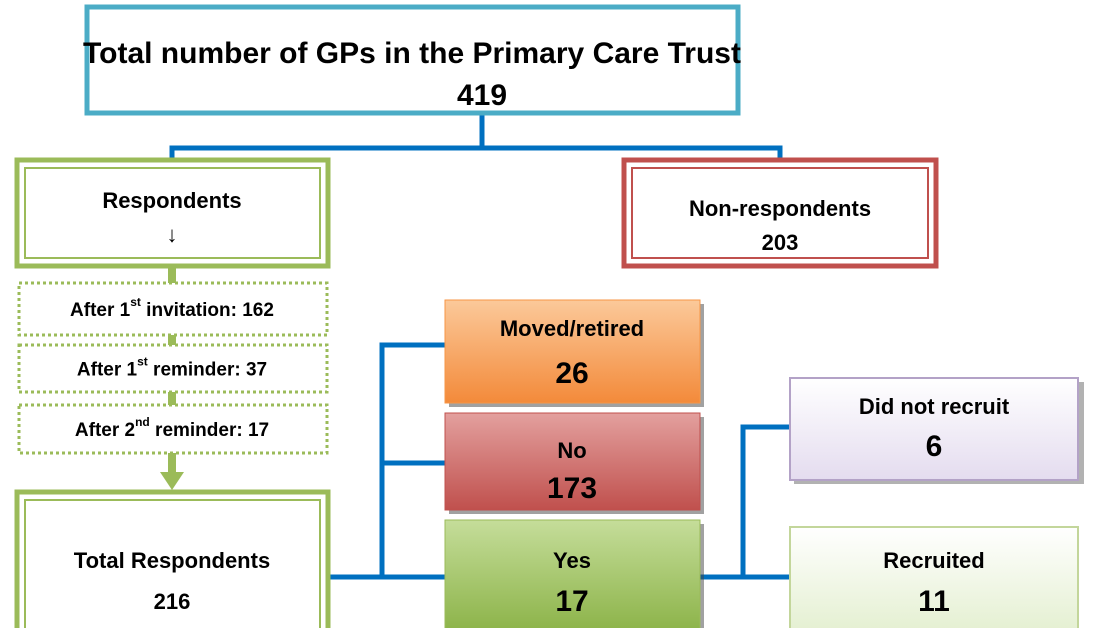  I want to click on total-respondents-inner, so click(172, 566).